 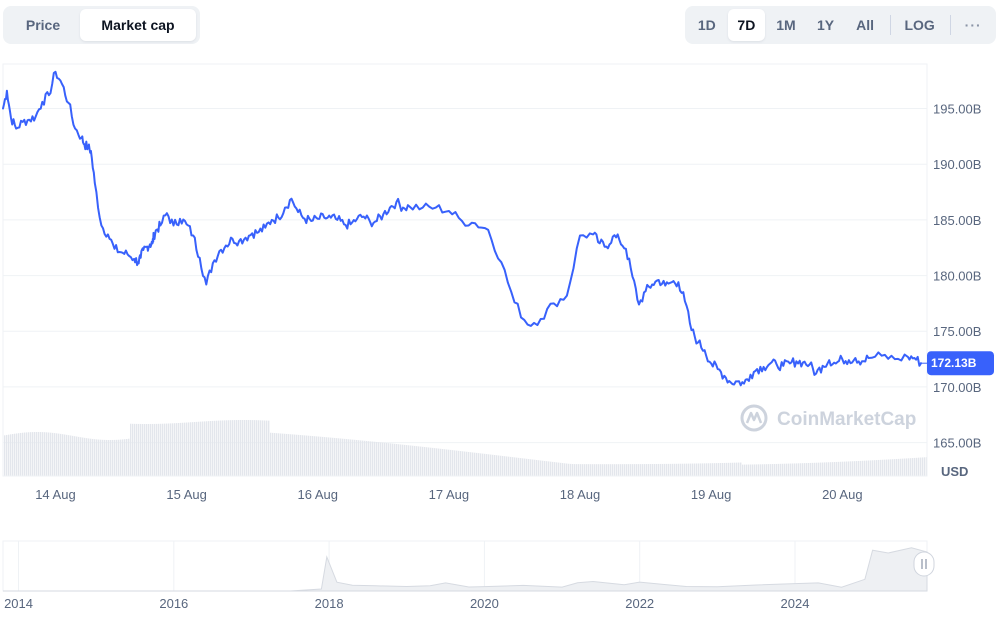 What do you see at coordinates (865, 25) in the screenshot?
I see `range-all-button: All` at bounding box center [865, 25].